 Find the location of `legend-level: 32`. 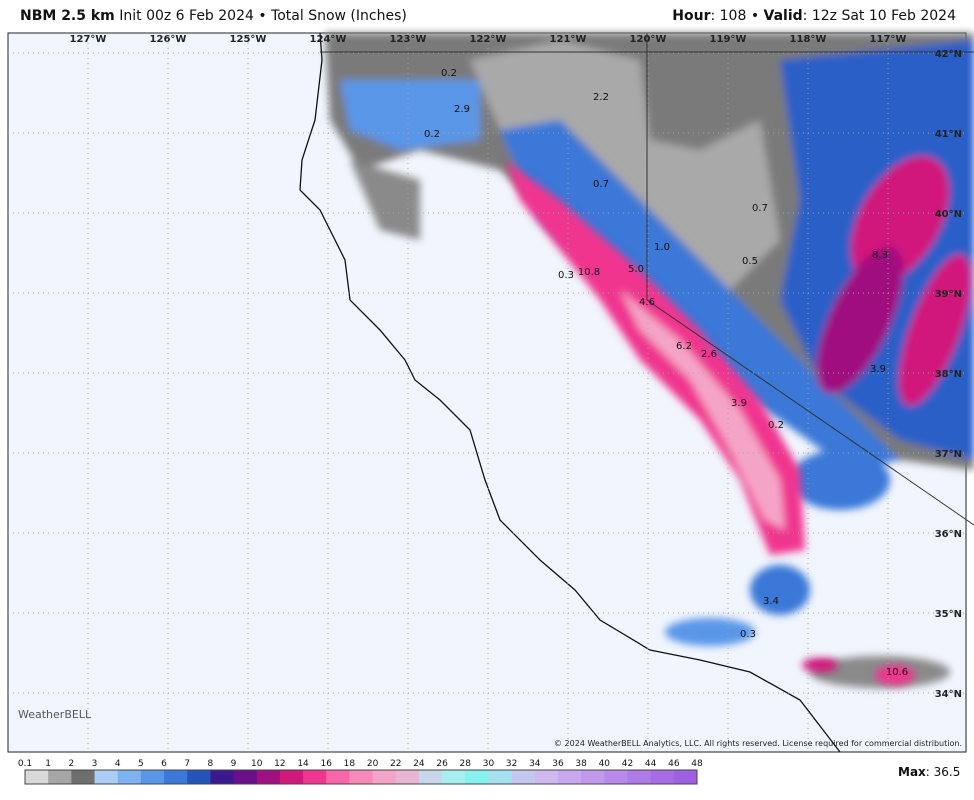

legend-level: 32 is located at coordinates (511, 764).